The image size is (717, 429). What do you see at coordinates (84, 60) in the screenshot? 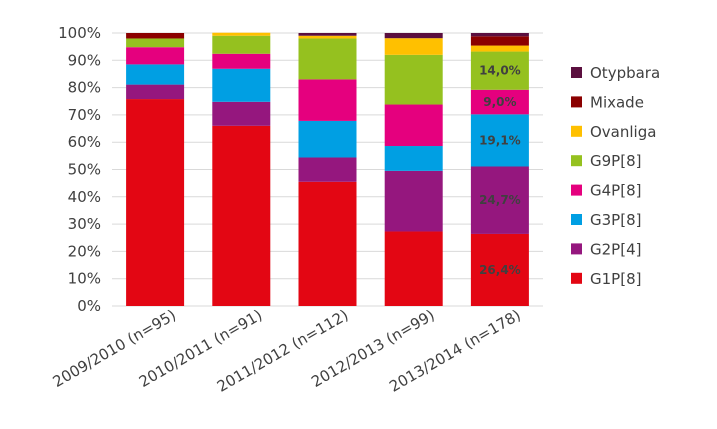
I see `y-tick-label: 90%` at bounding box center [84, 60].